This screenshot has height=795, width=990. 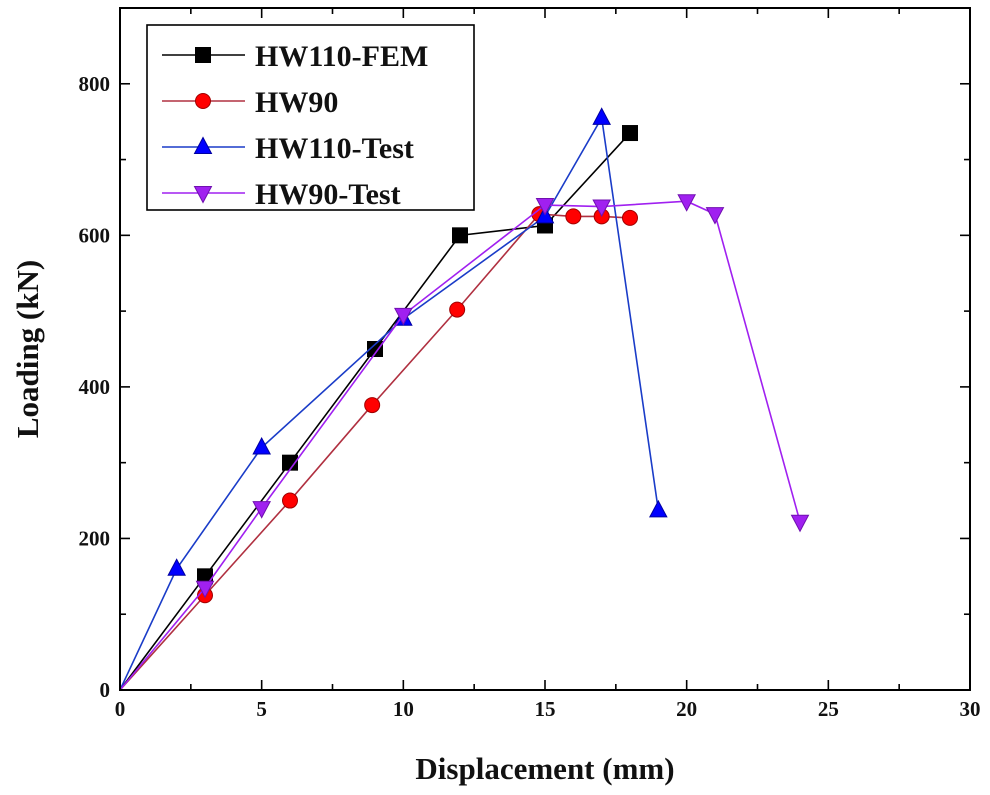 I want to click on x-tick-label: 25, so click(x=828, y=709).